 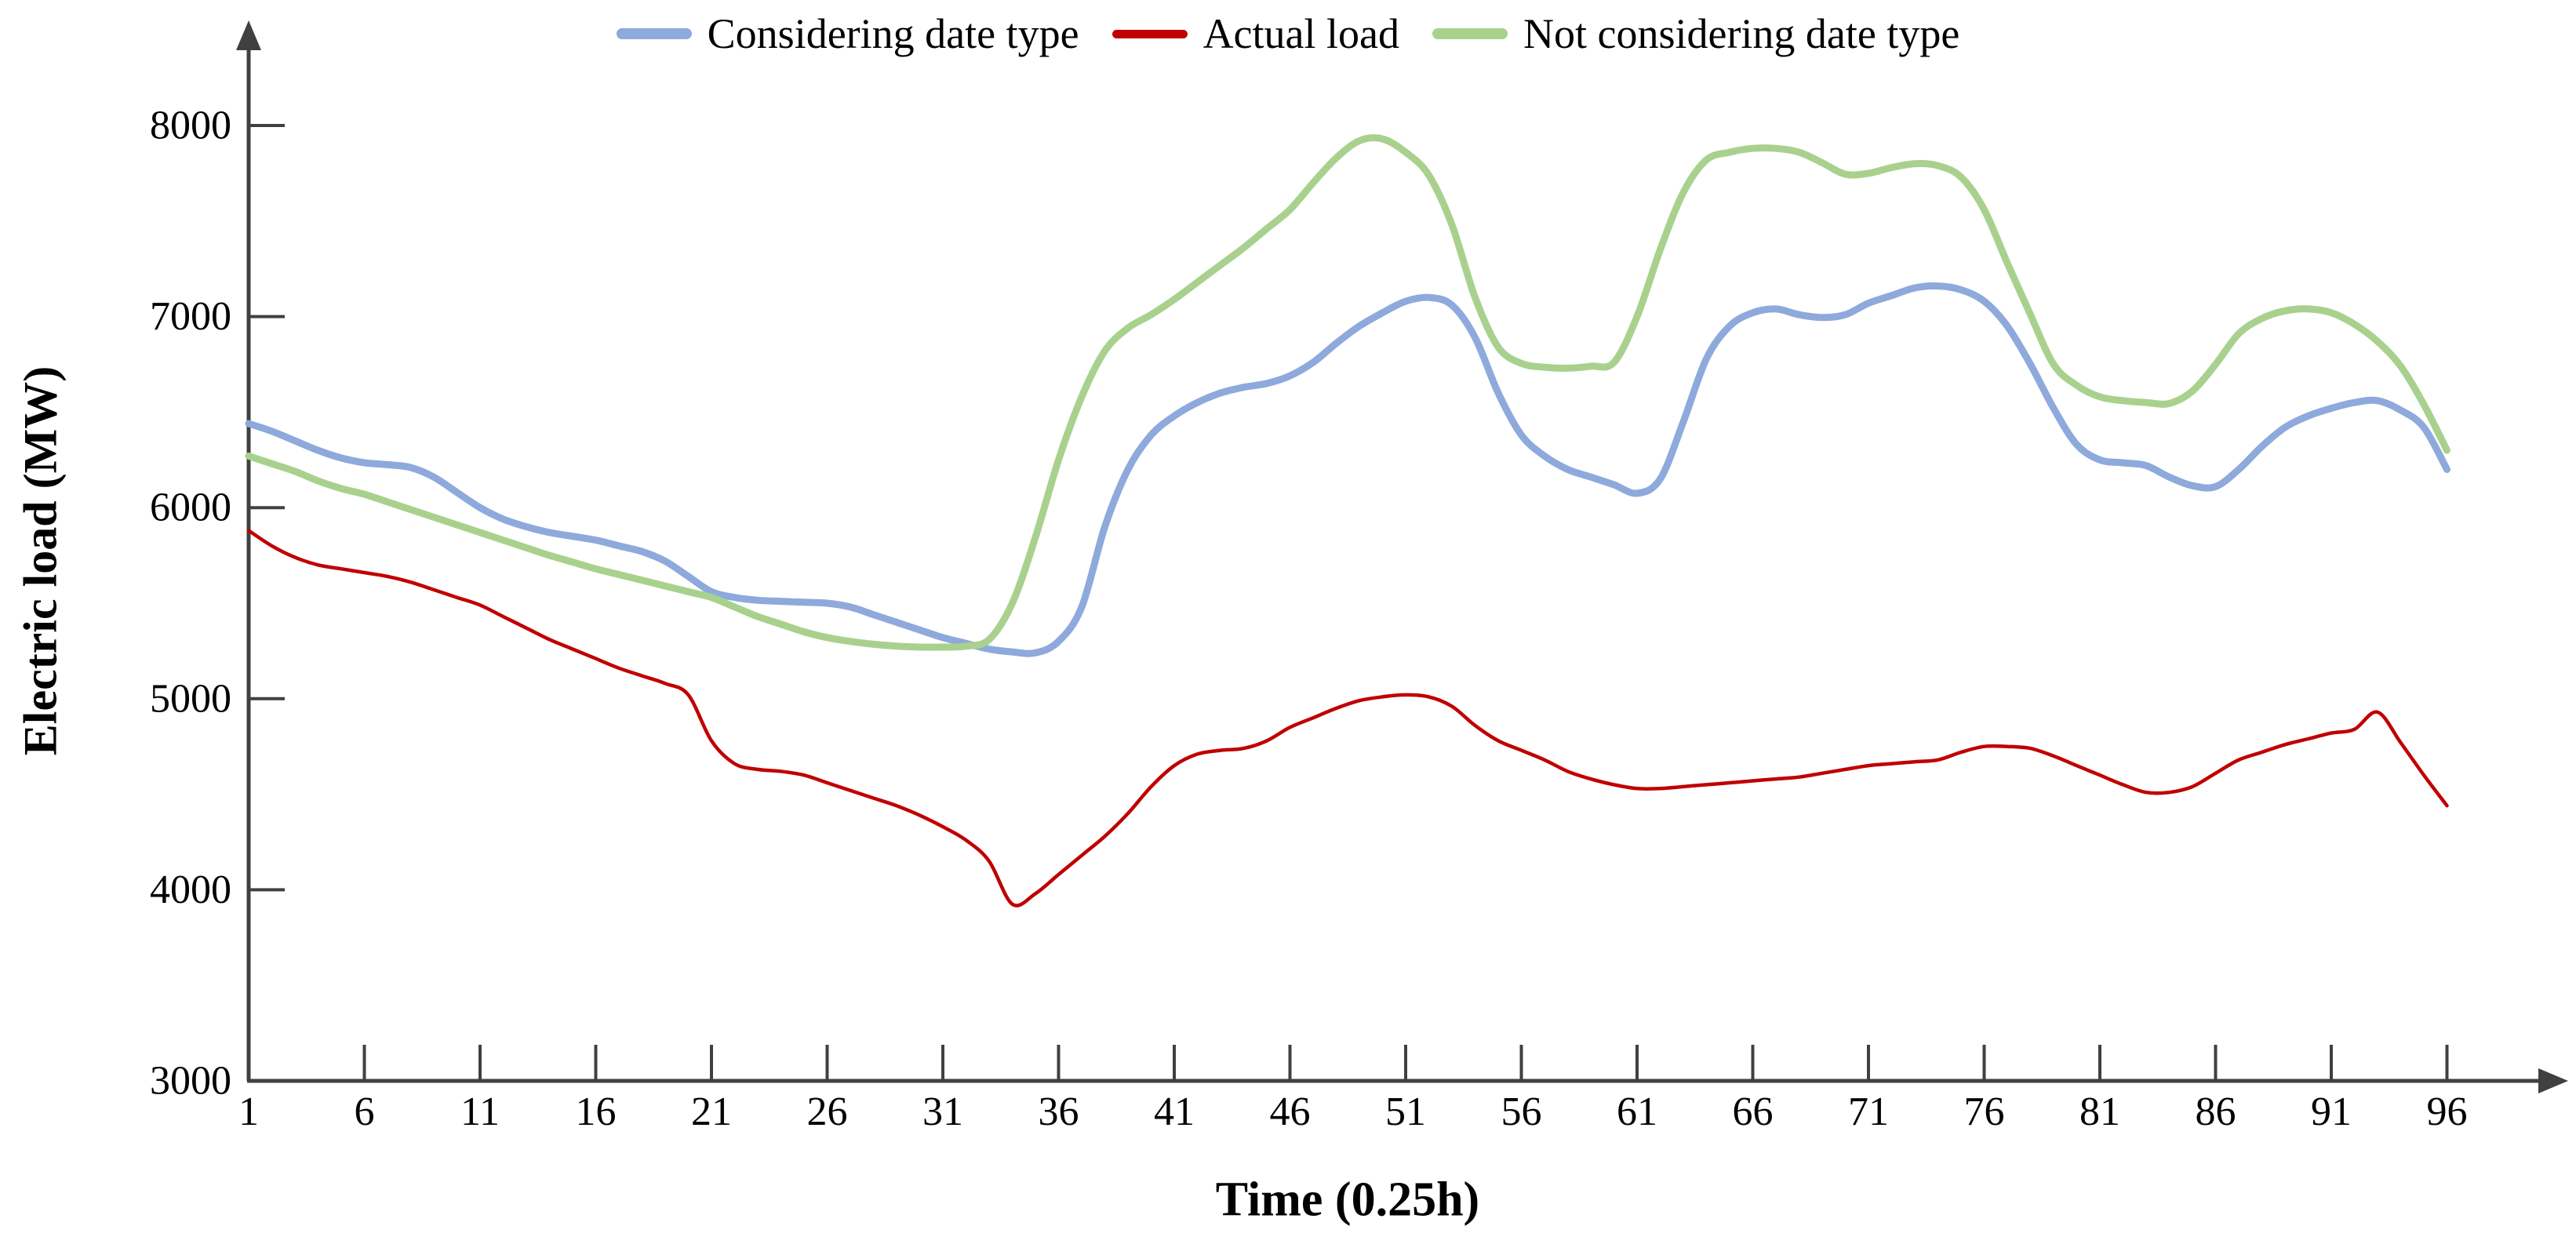 What do you see at coordinates (248, 35) in the screenshot?
I see `y-axis-arrow-icon` at bounding box center [248, 35].